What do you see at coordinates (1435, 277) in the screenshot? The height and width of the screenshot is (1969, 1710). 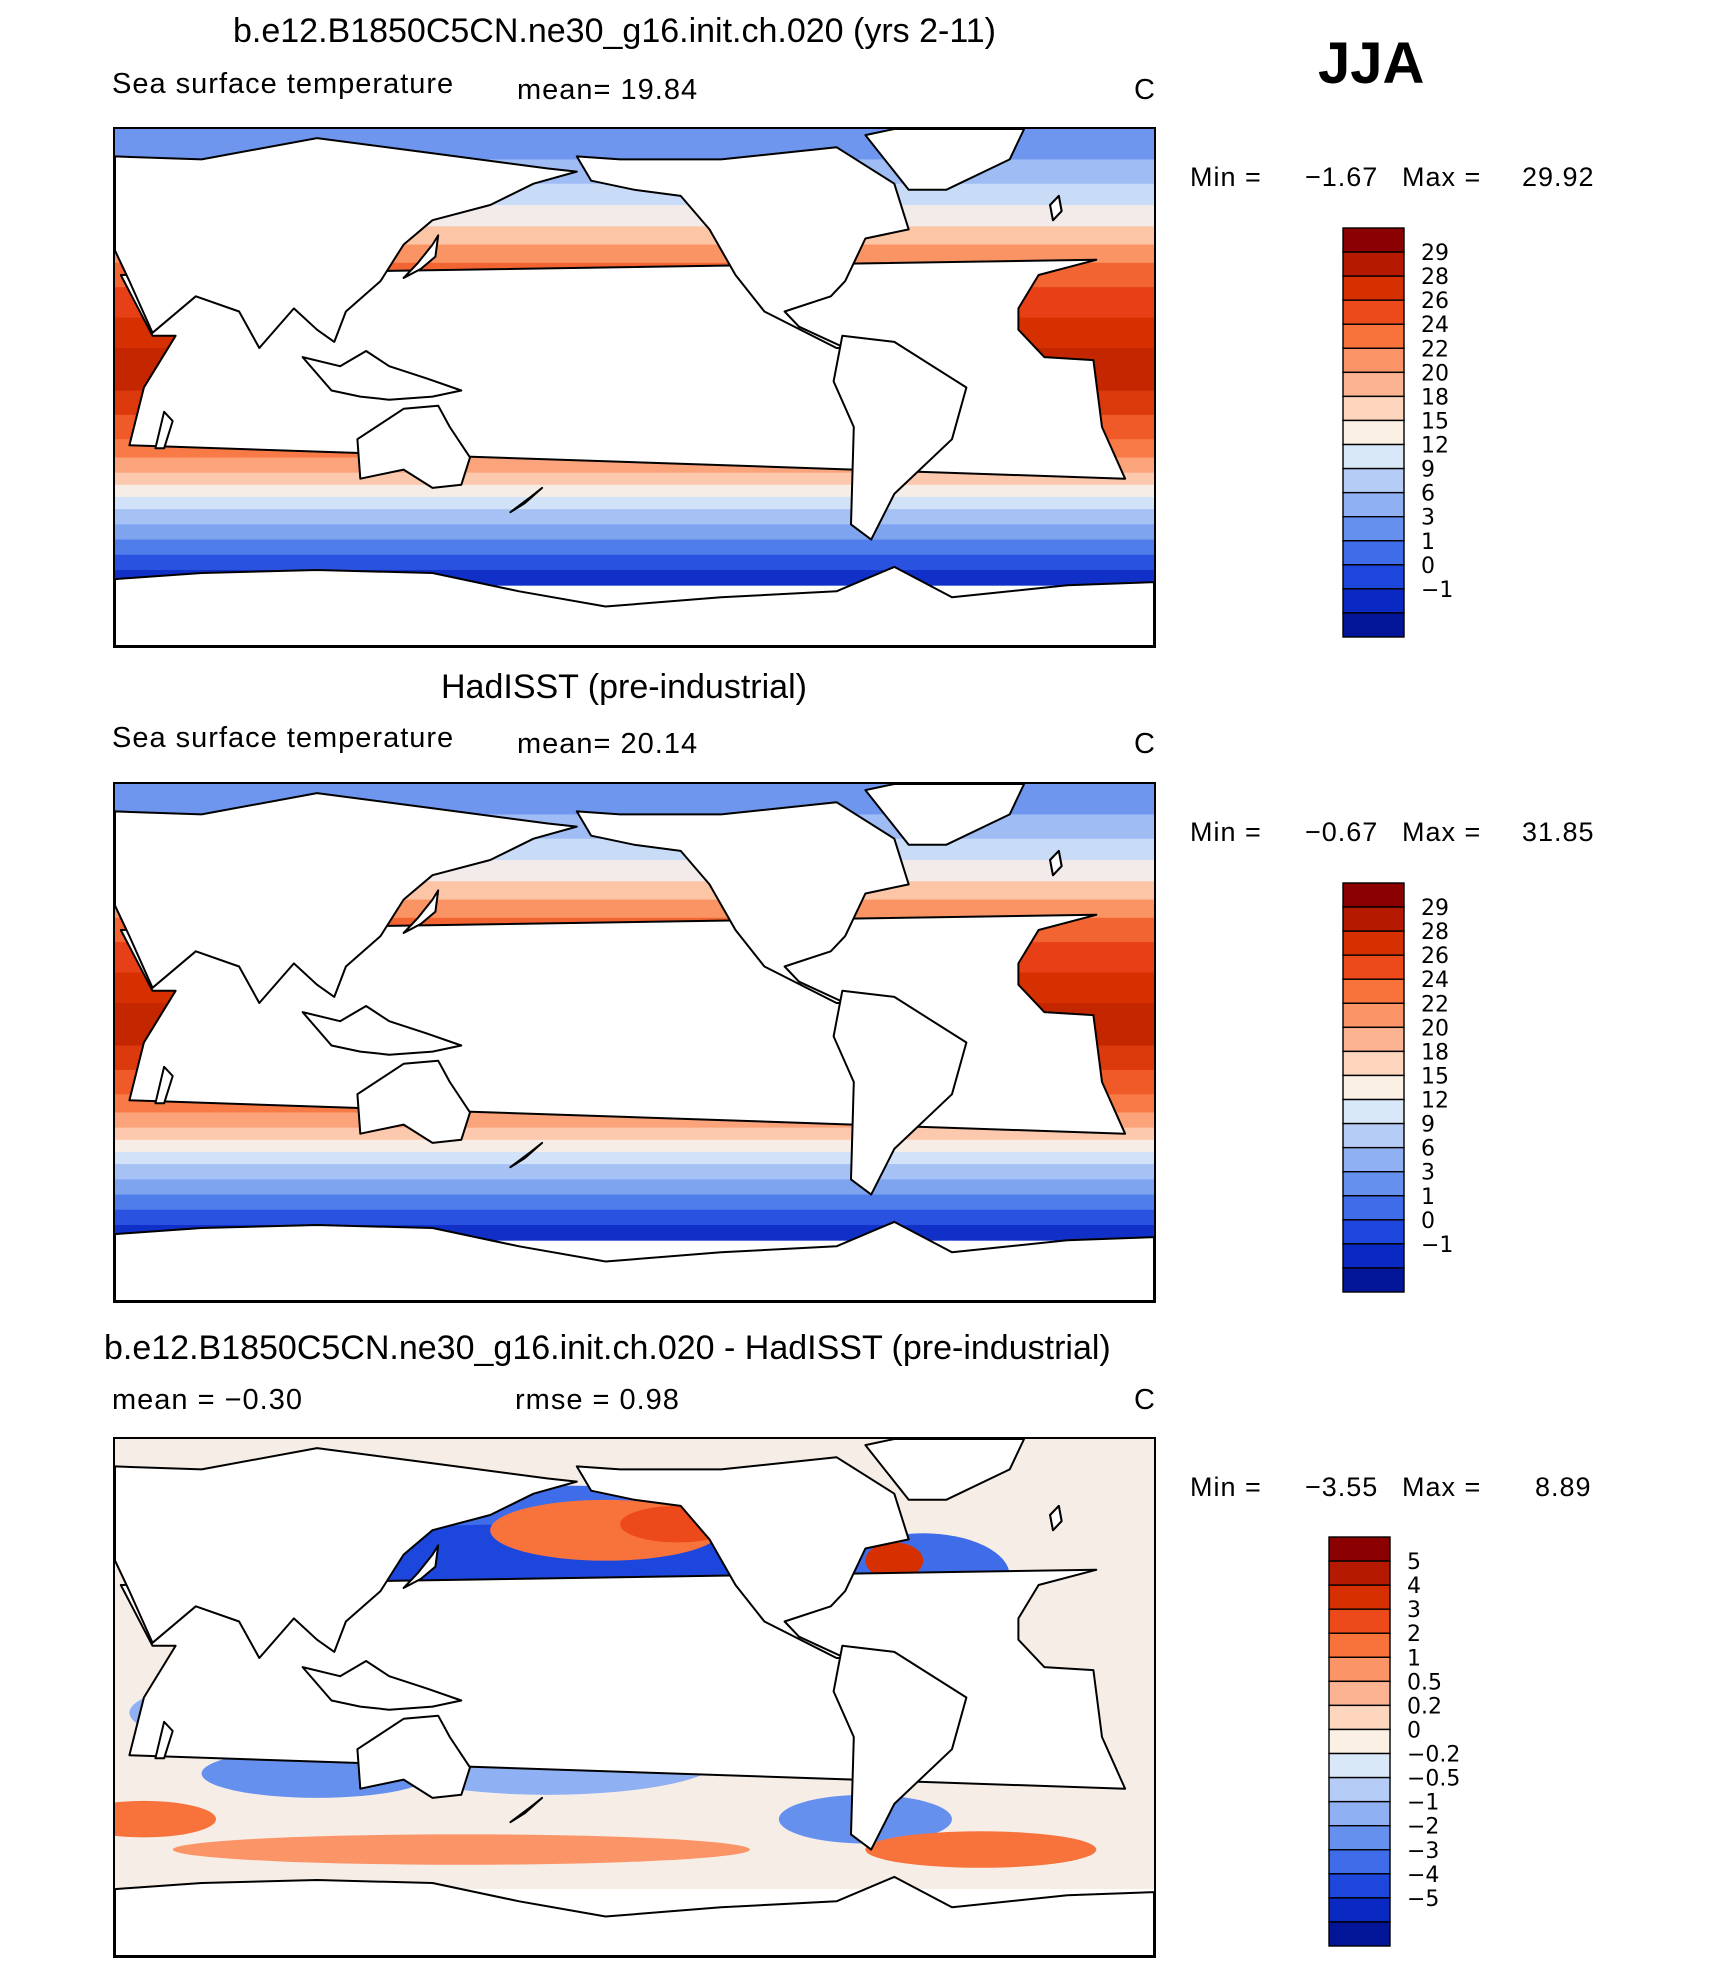 I see `colorbar-tick-label: 28` at bounding box center [1435, 277].